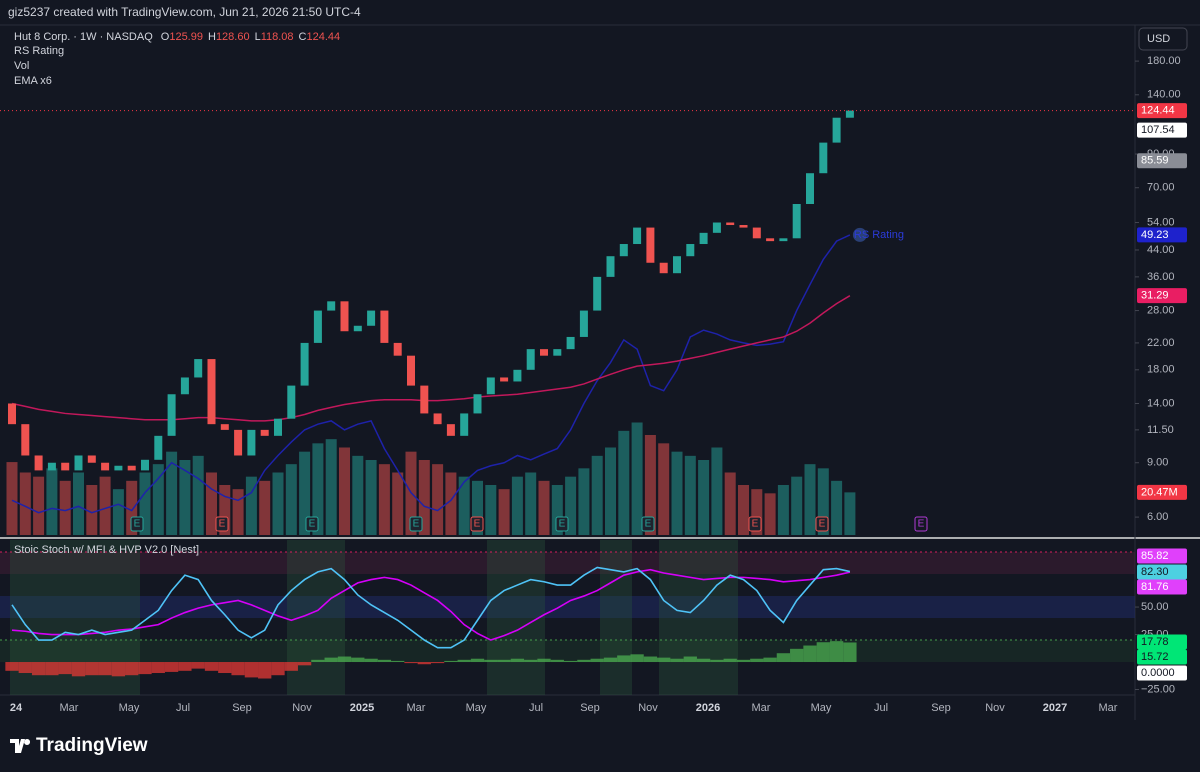  What do you see at coordinates (1164, 61) in the screenshot?
I see `y-tick-label: 180.00` at bounding box center [1164, 61].